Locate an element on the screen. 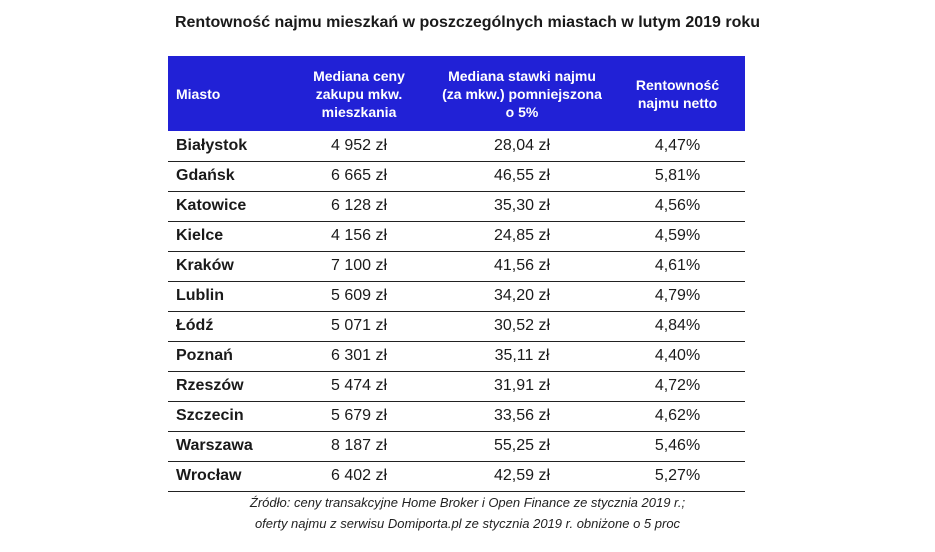 The width and height of the screenshot is (935, 552). rent-rate-cell: 35,11 zł is located at coordinates (522, 355).